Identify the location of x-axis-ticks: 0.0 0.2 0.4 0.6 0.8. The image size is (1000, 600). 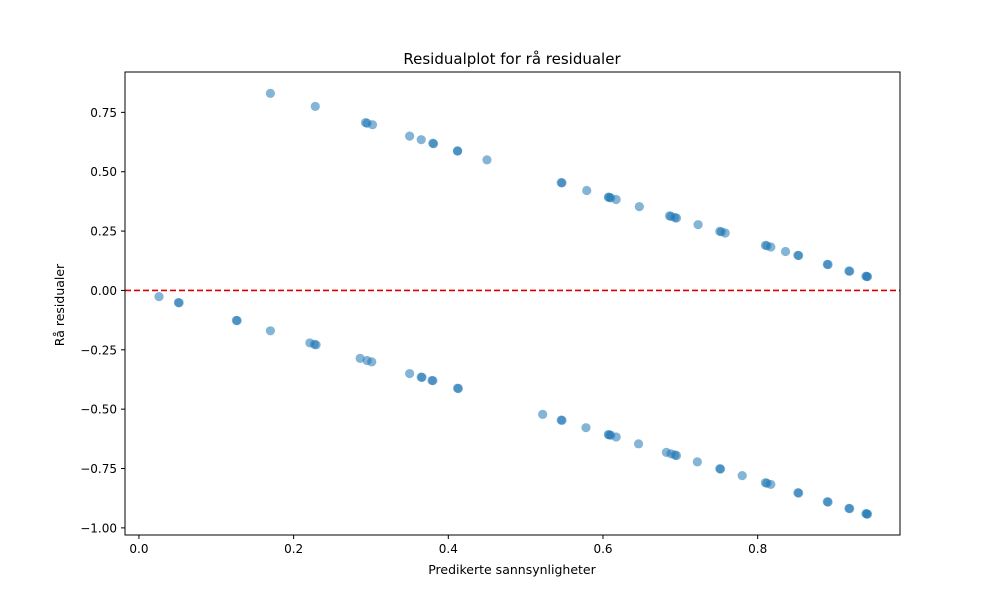
(448, 545).